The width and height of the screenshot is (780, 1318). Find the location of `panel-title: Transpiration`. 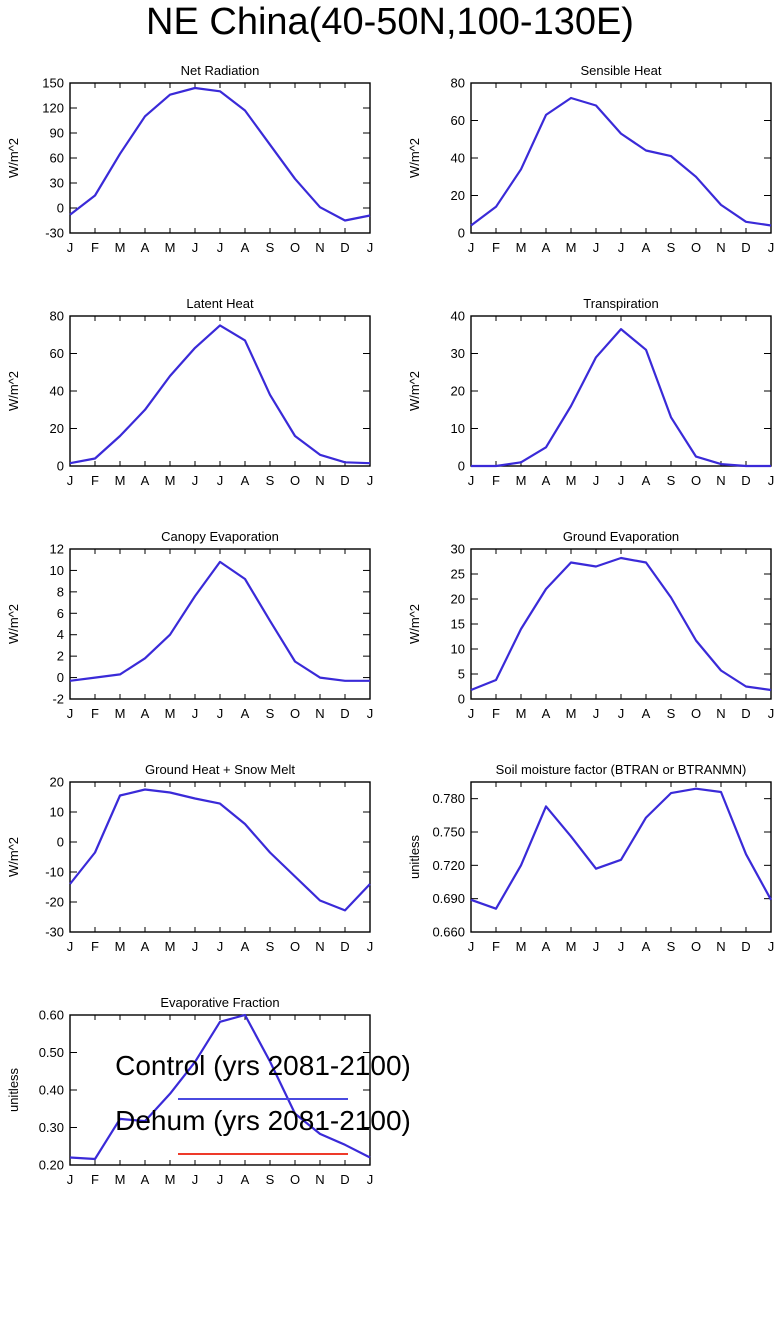

panel-title: Transpiration is located at coordinates (620, 303).